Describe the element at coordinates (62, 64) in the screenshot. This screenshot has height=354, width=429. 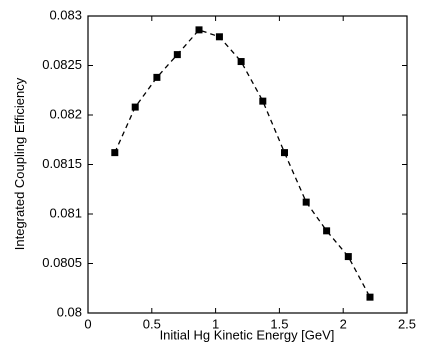
I see `y-tick-label: 0.0825` at that location.